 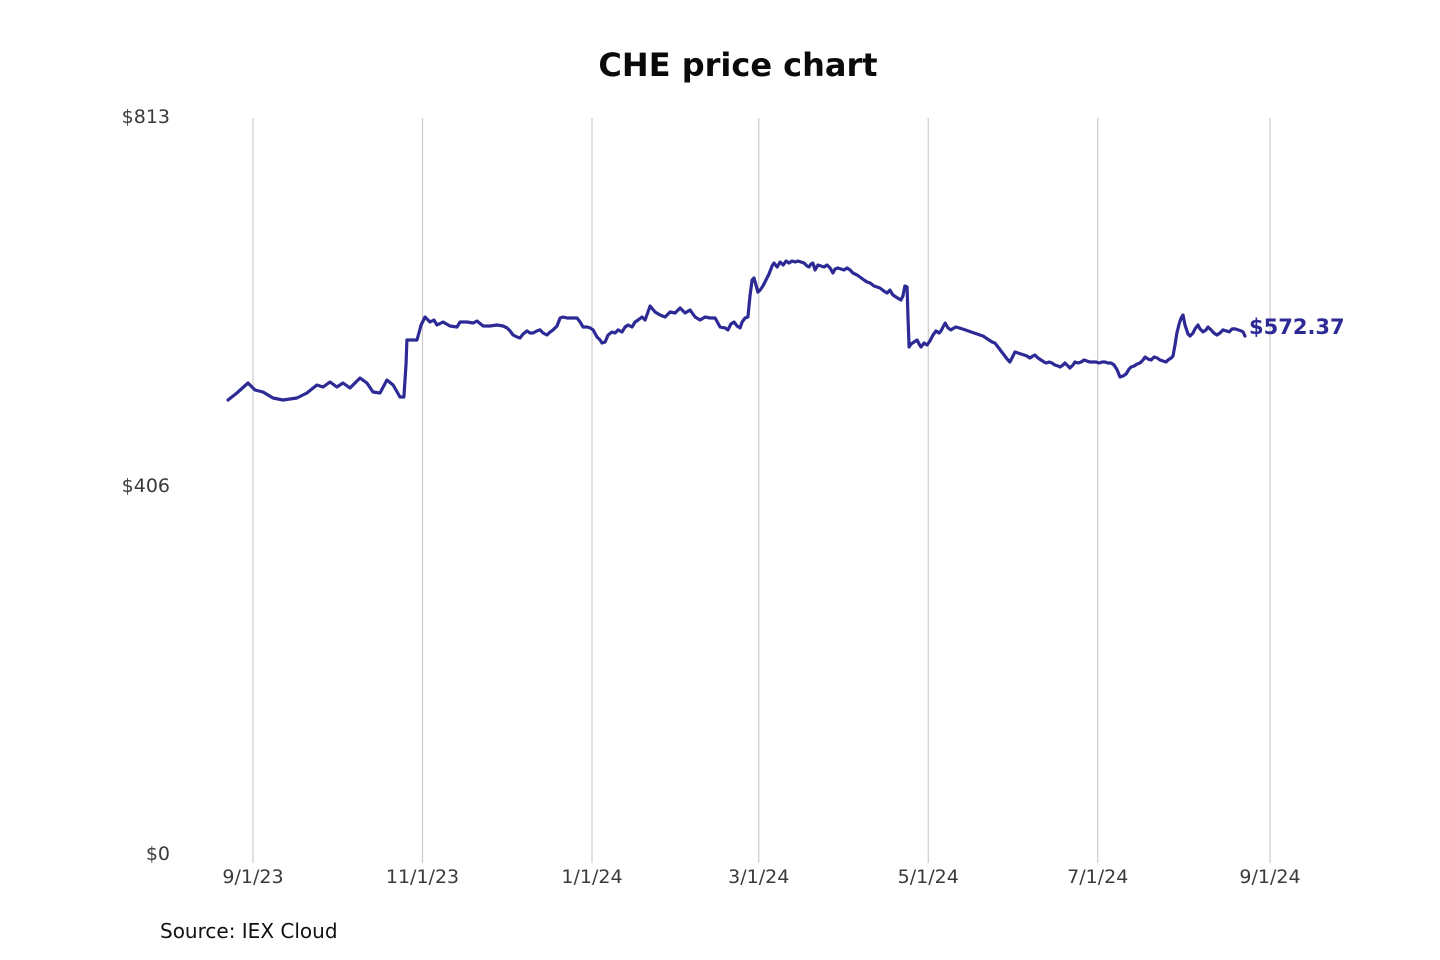 I want to click on x-axis-tick-label: 11/1/23, so click(x=422, y=877).